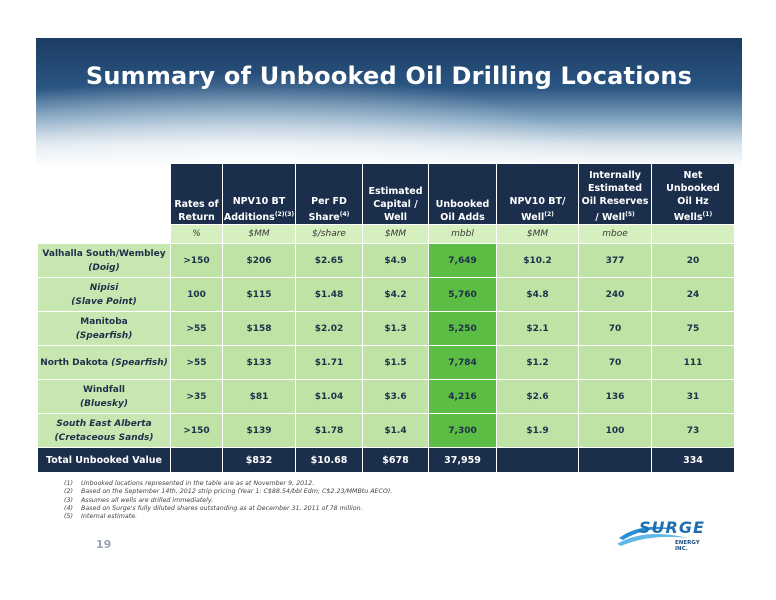  Describe the element at coordinates (68, 517) in the screenshot. I see `footnote-number: (5)` at that location.